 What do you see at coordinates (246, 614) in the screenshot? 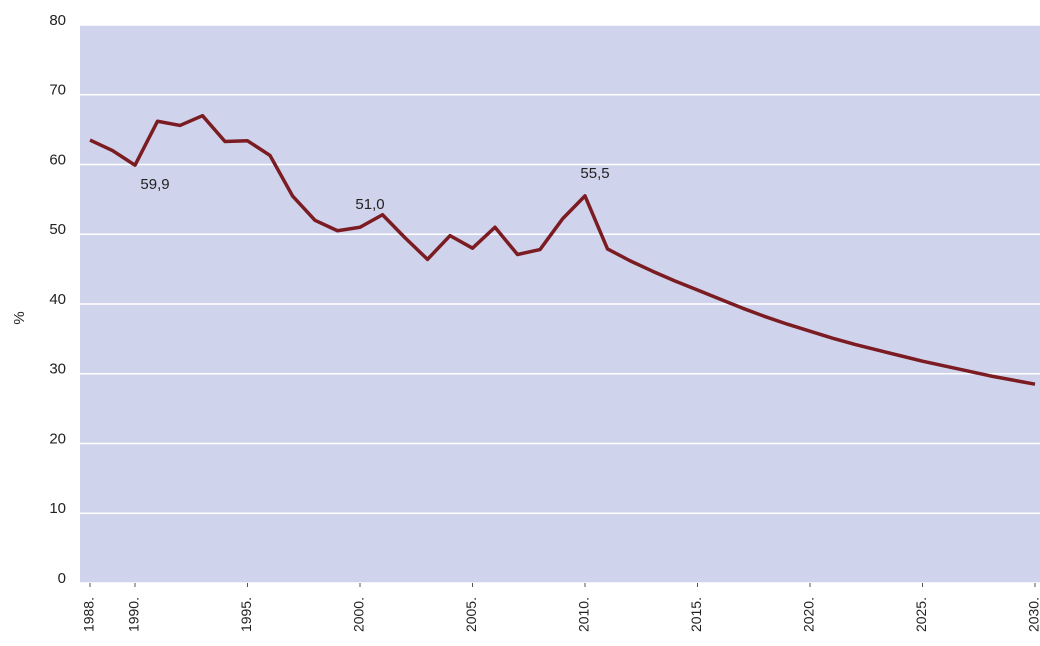
I see `x-tick-label: 1995.` at bounding box center [246, 614].